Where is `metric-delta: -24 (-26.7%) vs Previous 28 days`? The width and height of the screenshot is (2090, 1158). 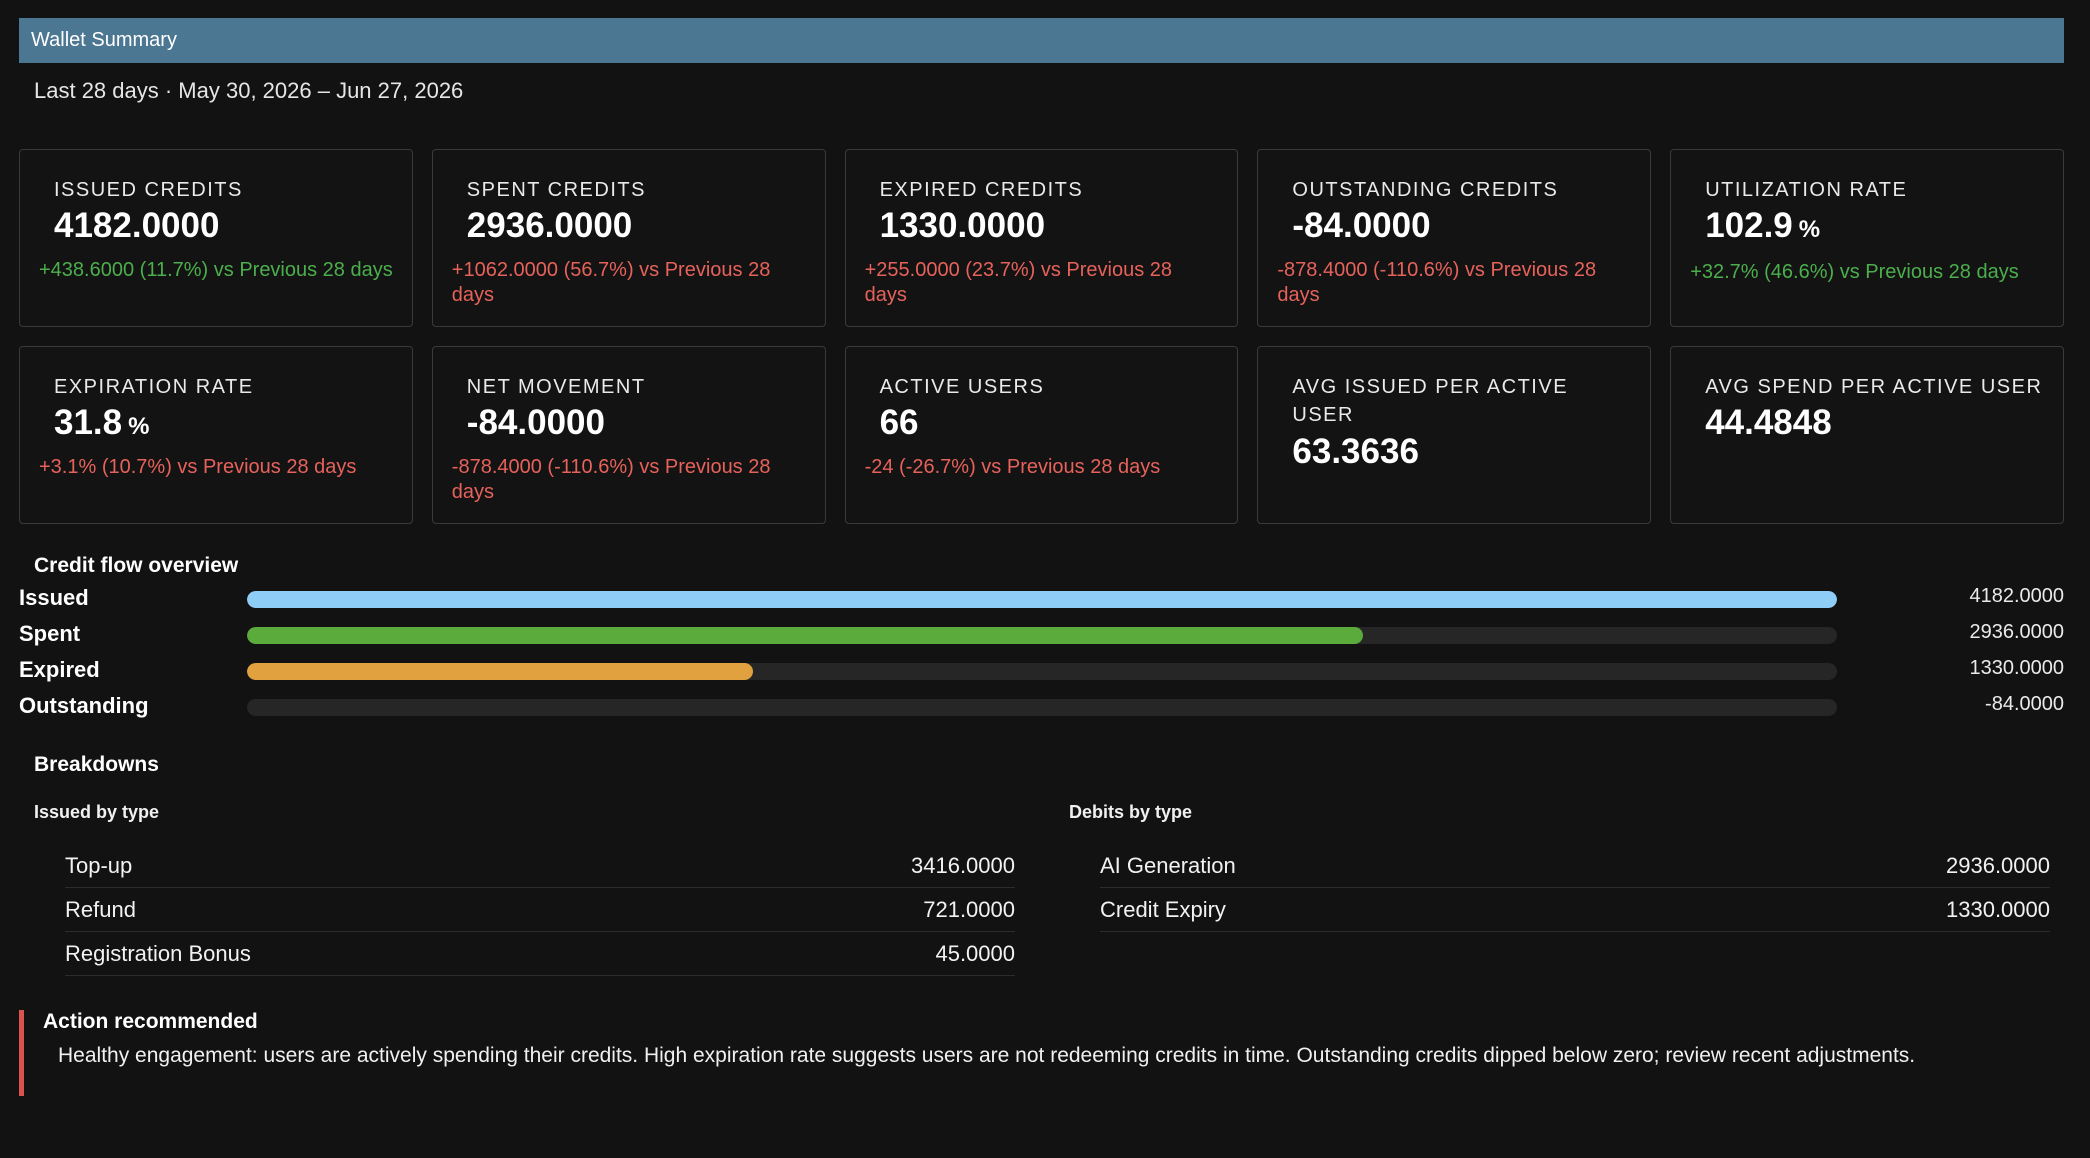
metric-delta: -24 (-26.7%) vs Previous 28 days is located at coordinates (1012, 467).